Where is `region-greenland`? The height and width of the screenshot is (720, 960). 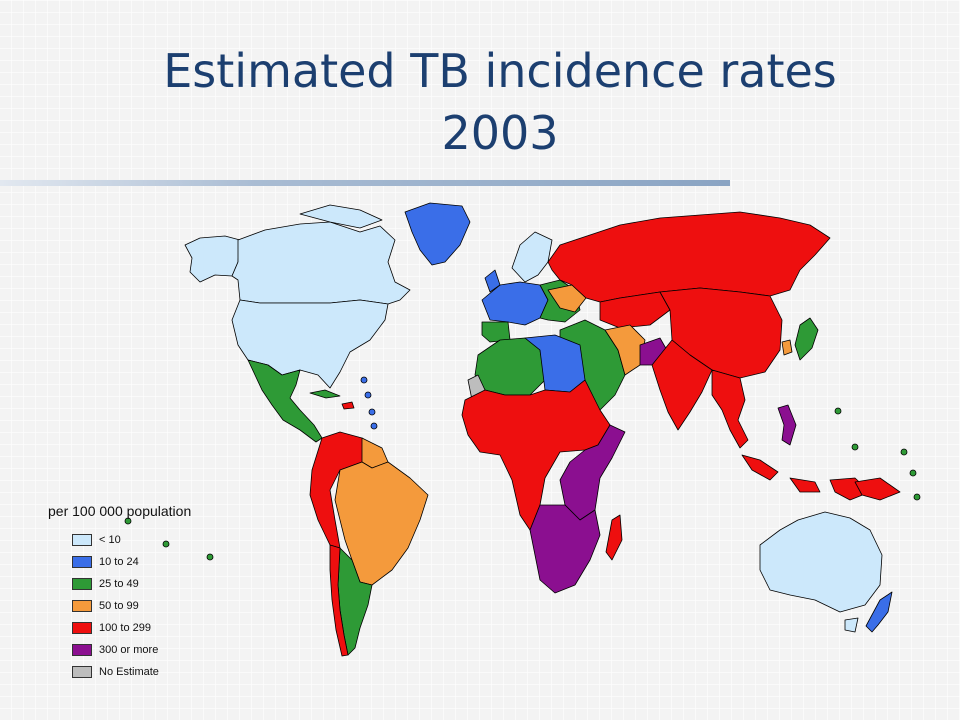
region-greenland is located at coordinates (437, 234).